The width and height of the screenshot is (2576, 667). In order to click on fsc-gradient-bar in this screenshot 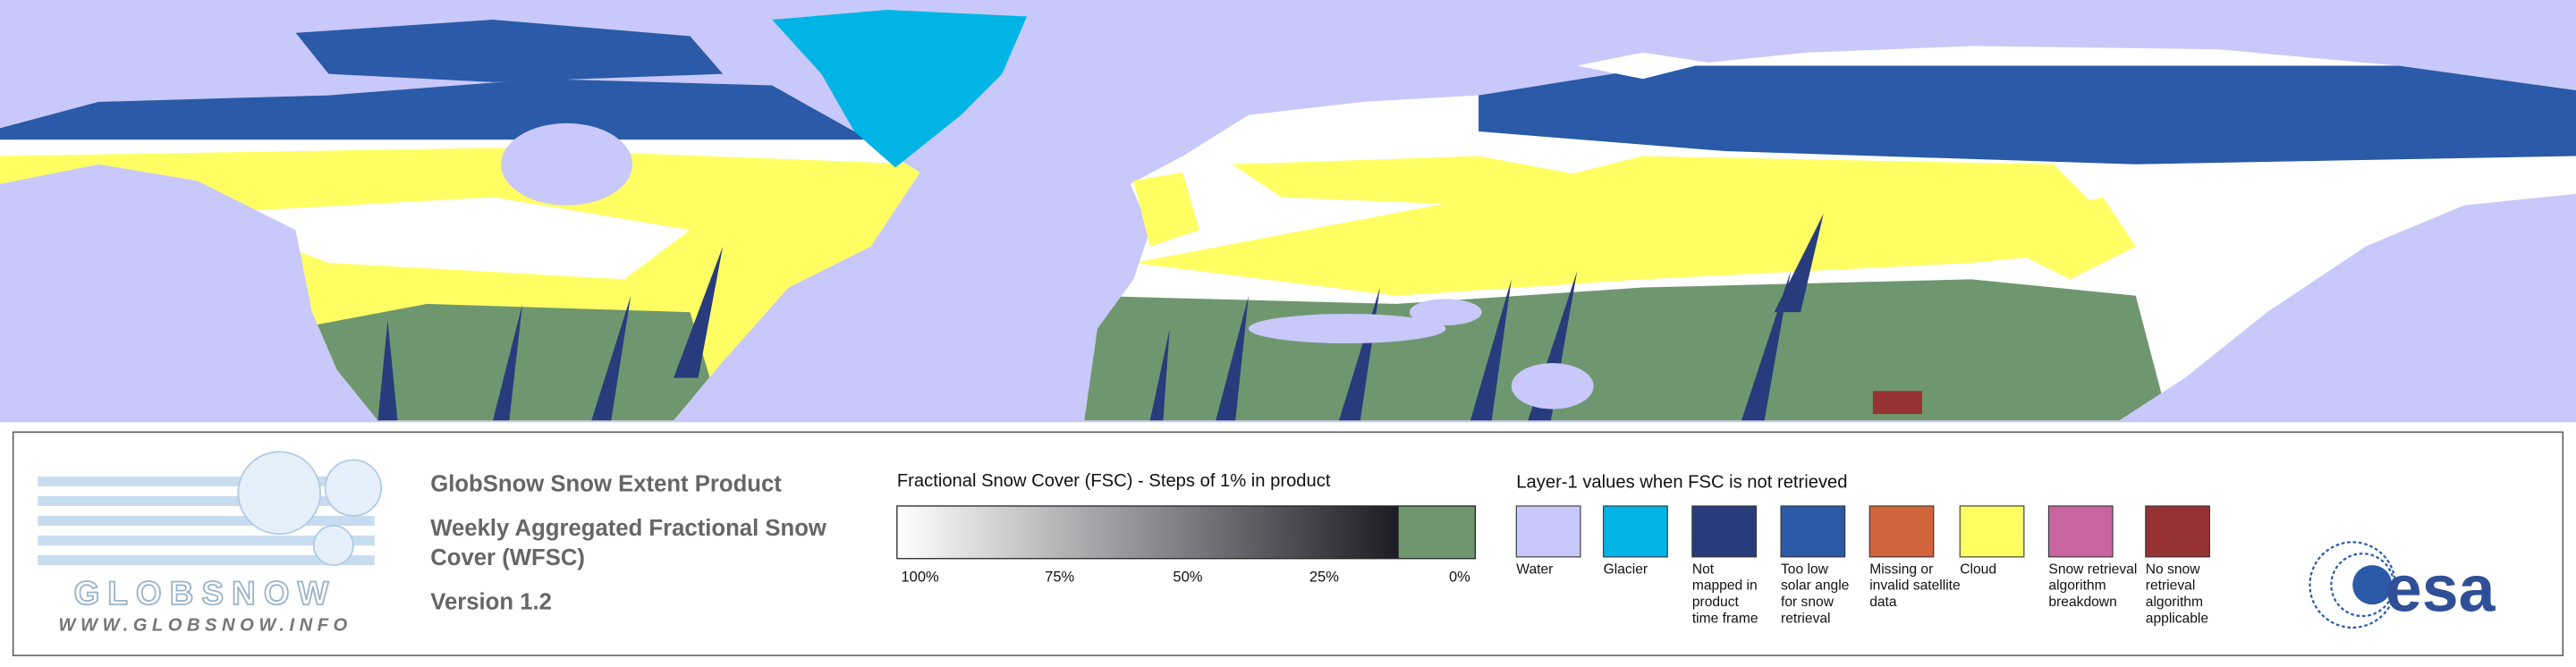, I will do `click(1147, 532)`.